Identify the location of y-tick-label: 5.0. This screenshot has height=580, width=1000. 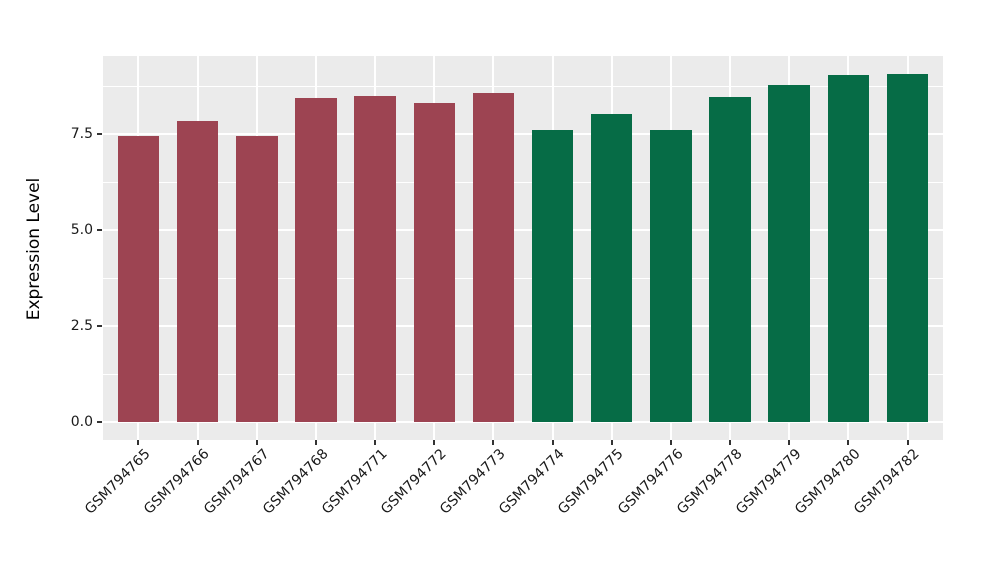
(81, 230).